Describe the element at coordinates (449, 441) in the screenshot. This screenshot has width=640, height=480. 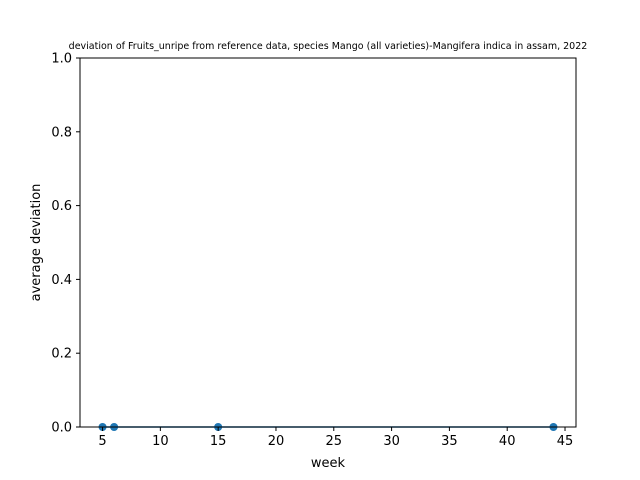
I see `x-tick-label: 35` at that location.